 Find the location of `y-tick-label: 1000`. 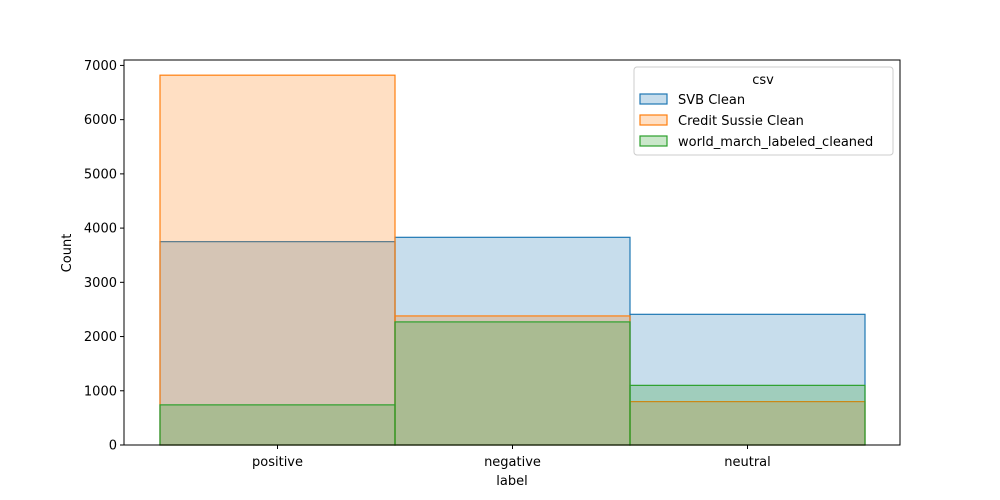

y-tick-label: 1000 is located at coordinates (100, 391).